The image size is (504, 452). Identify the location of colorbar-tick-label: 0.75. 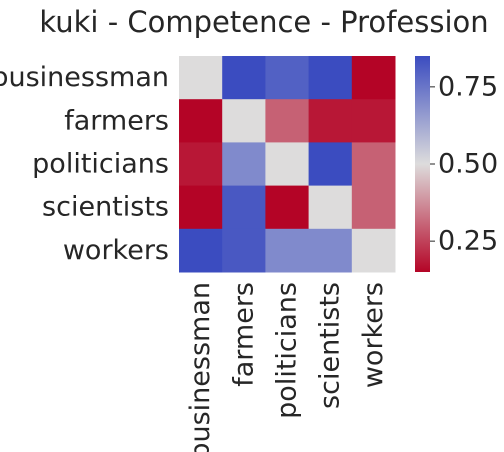
(468, 86).